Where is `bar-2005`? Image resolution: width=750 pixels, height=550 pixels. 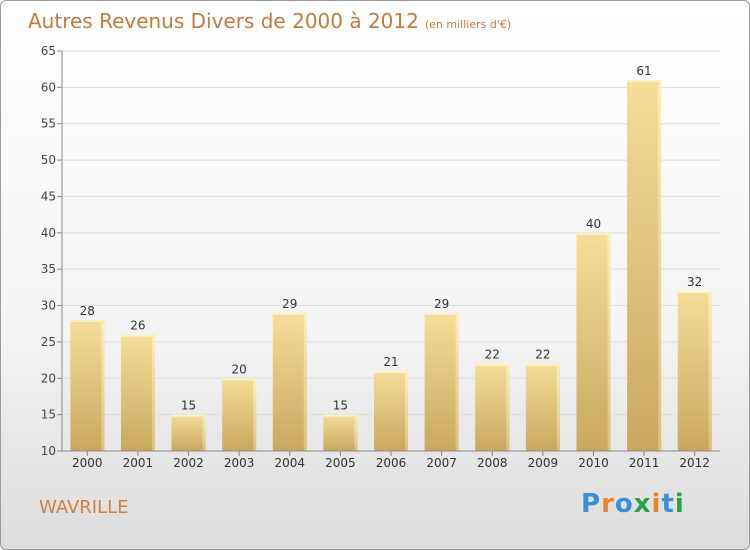
bar-2005 is located at coordinates (340, 432).